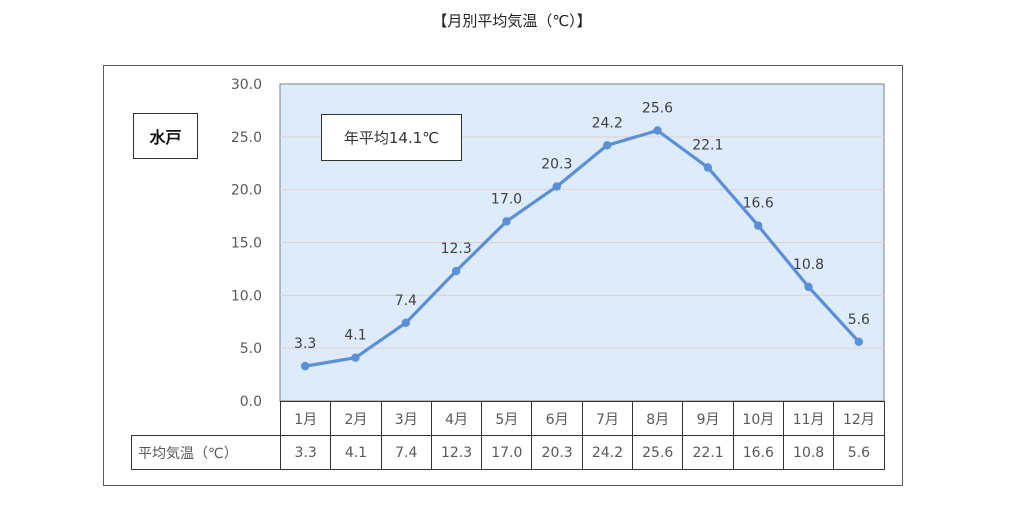 The width and height of the screenshot is (1024, 509). What do you see at coordinates (859, 418) in the screenshot?
I see `month-cell: 12月` at bounding box center [859, 418].